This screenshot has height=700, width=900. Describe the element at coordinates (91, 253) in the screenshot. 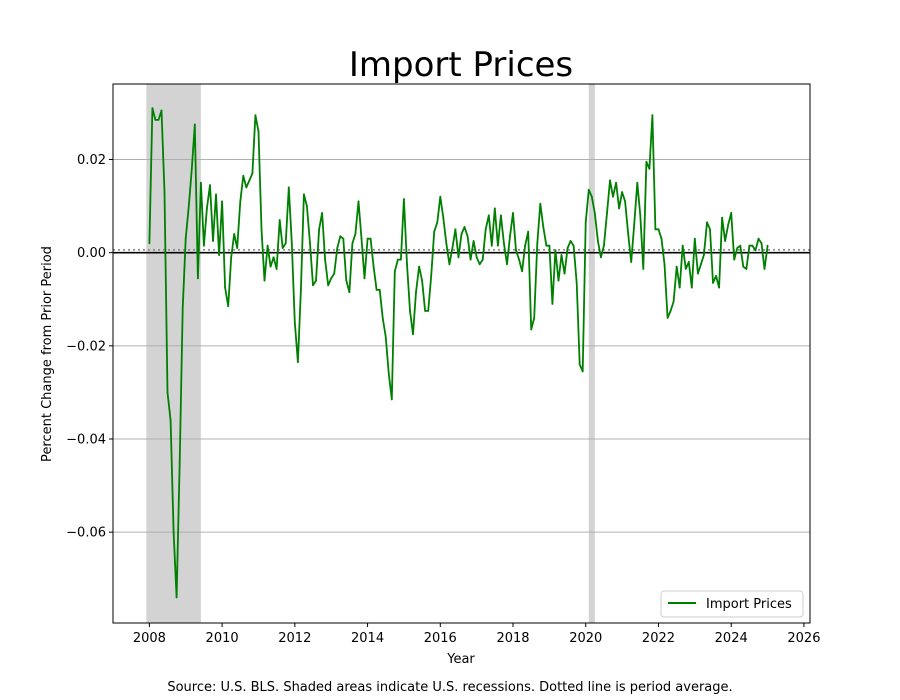

I see `y-tick-label: 0.00` at that location.